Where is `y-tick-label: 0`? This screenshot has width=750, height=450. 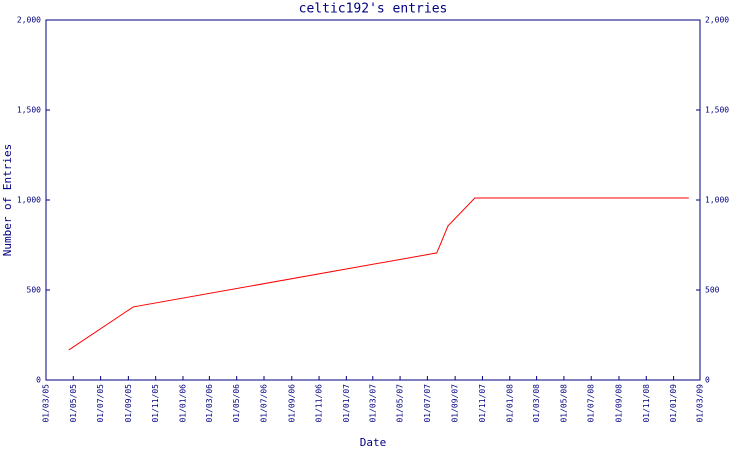 y-tick-label: 0 is located at coordinates (38, 380).